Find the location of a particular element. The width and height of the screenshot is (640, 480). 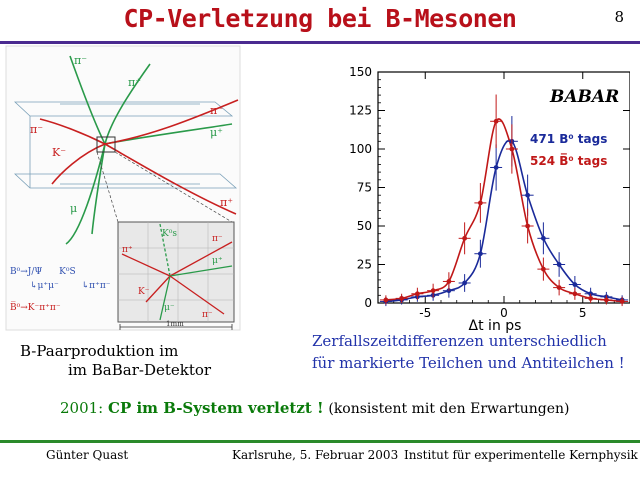

inset-pi-plus: π⁺ is located at coordinates (127, 250).